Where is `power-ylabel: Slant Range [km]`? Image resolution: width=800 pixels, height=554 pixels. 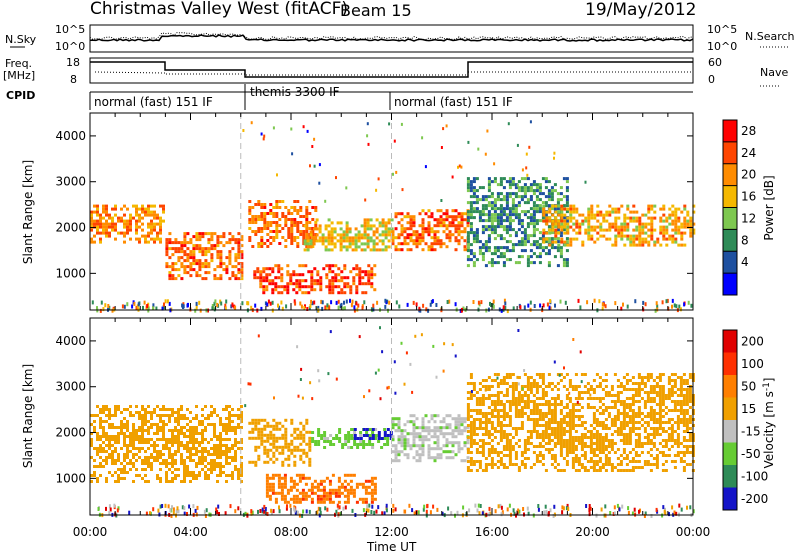 power-ylabel: Slant Range [km] is located at coordinates (28, 212).